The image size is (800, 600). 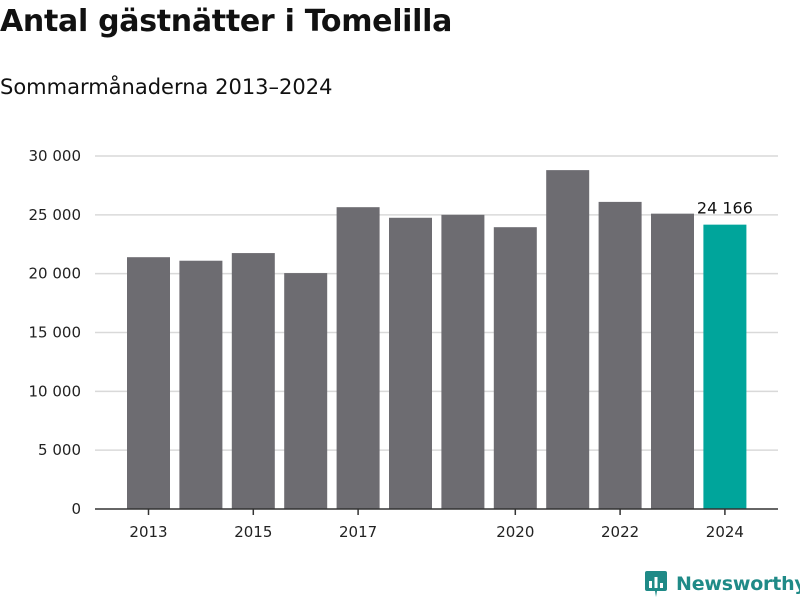 I want to click on bar-2023, so click(x=672, y=361).